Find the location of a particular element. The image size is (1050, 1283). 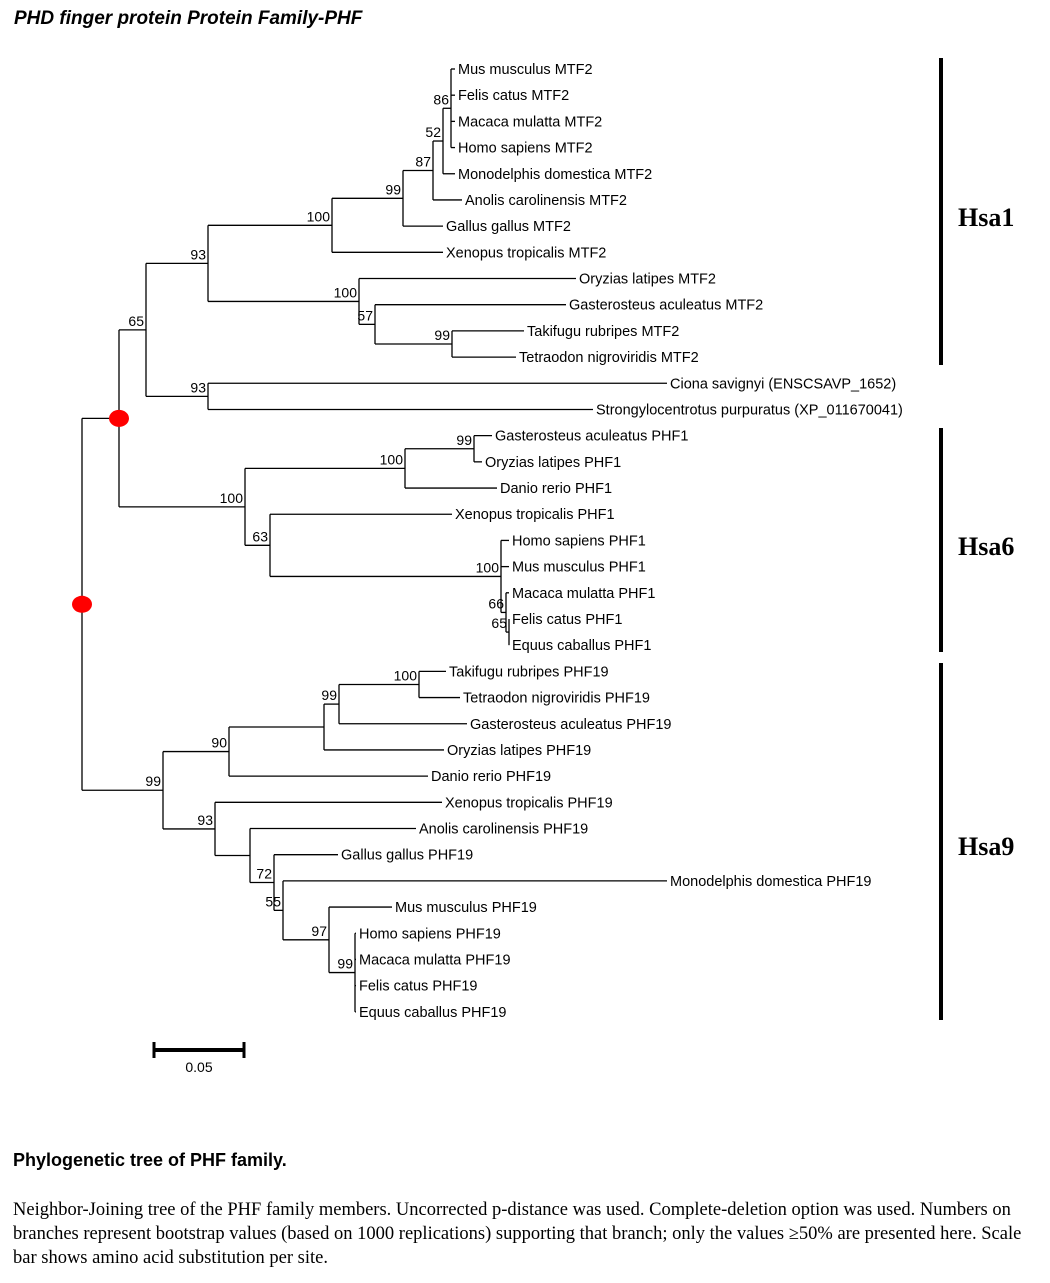

page-title: PHD finger protein Protein Family-PHF is located at coordinates (188, 18).